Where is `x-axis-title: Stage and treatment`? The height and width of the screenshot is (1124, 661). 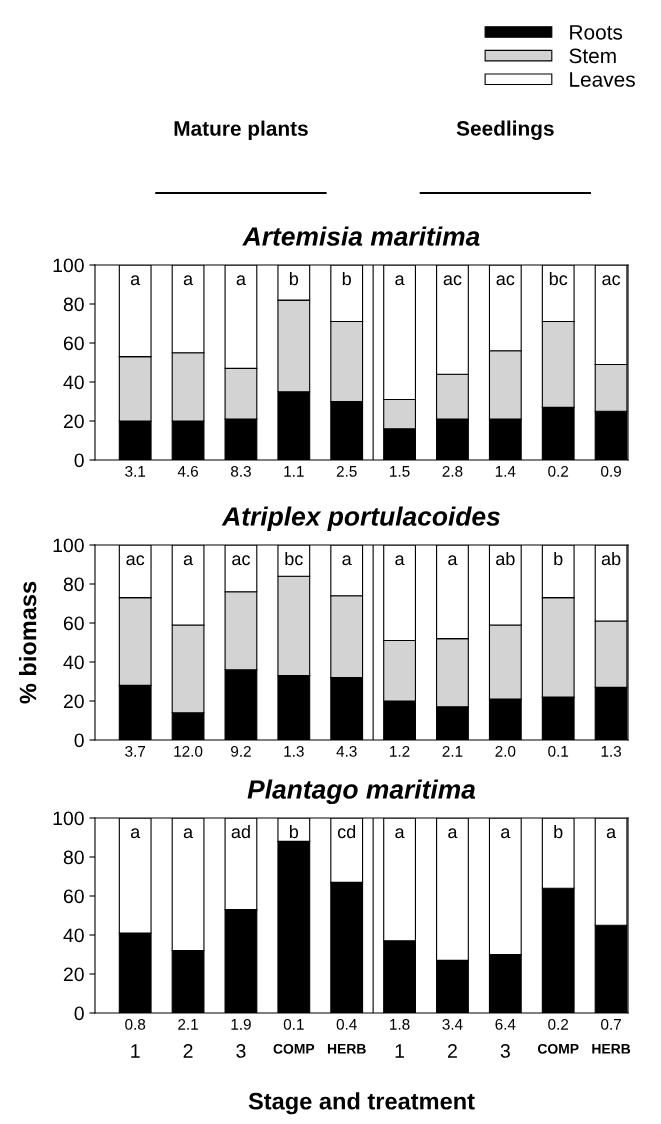
x-axis-title: Stage and treatment is located at coordinates (361, 1103).